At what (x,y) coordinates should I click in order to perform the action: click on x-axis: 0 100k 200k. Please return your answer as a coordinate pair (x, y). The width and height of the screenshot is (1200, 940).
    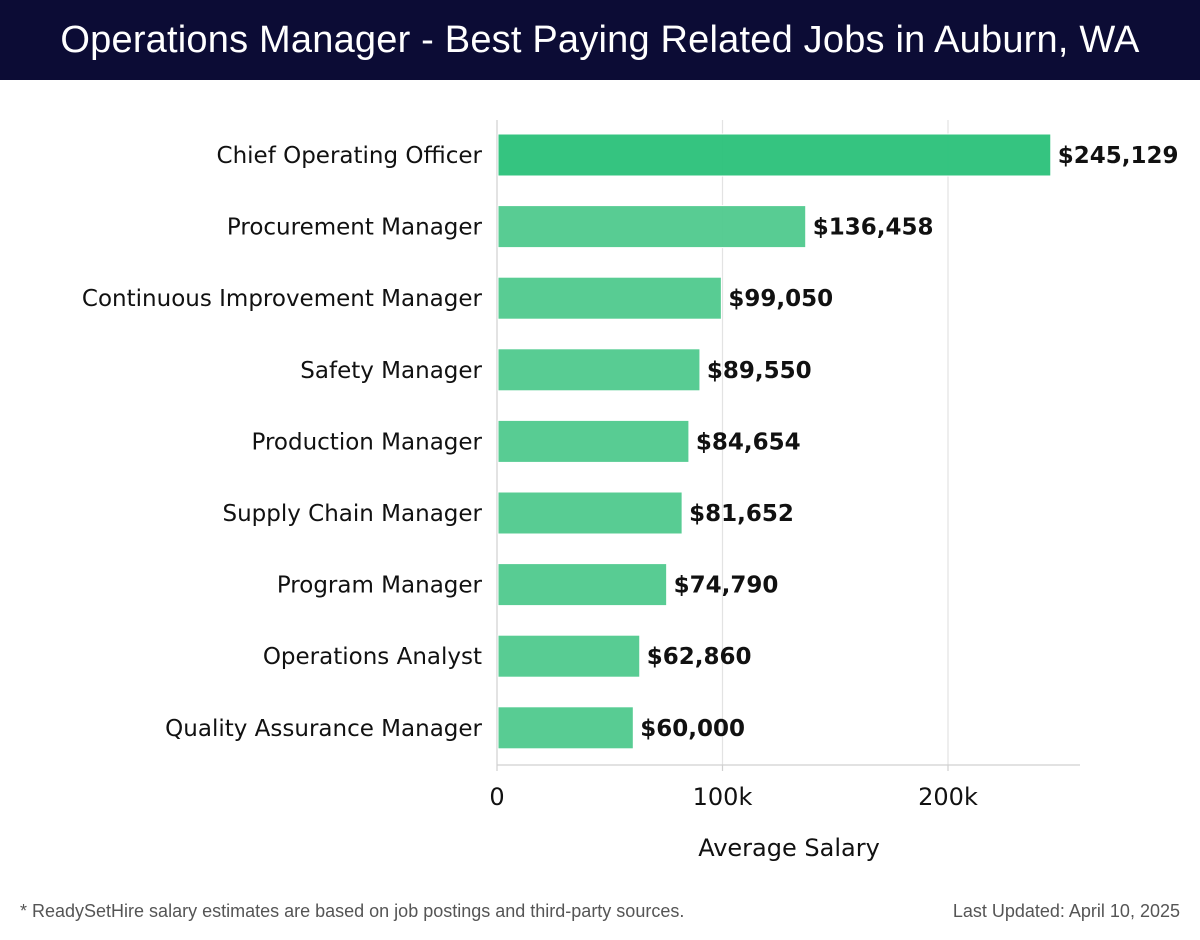
    Looking at the image, I should click on (784, 787).